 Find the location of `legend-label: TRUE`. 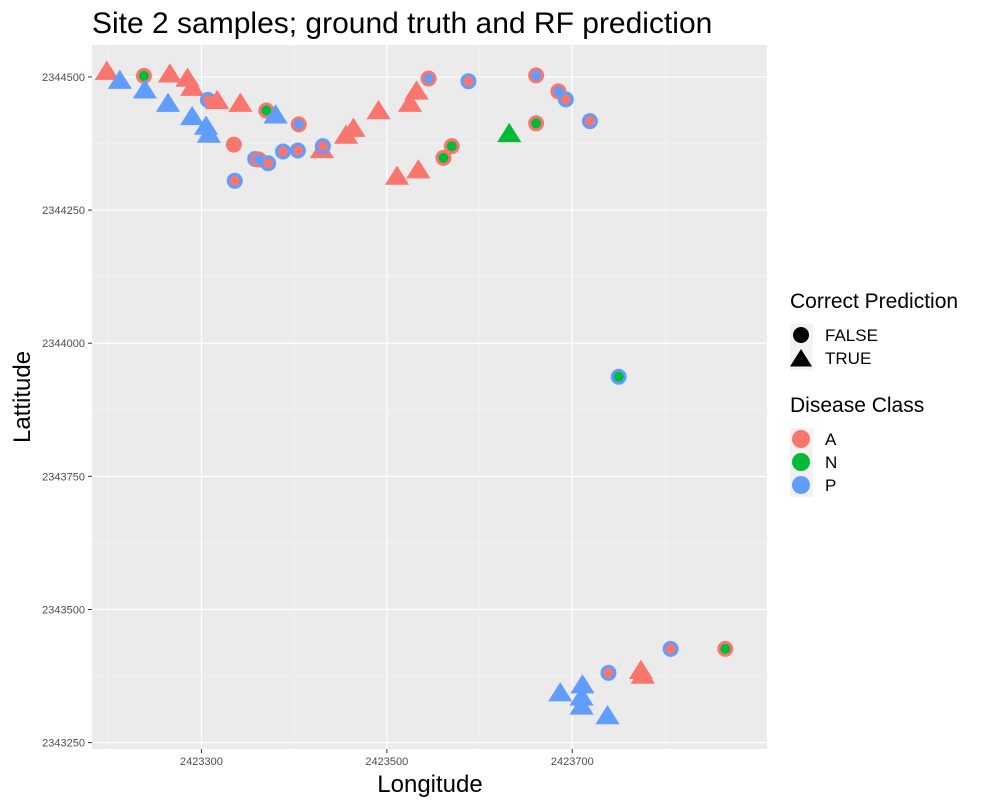

legend-label: TRUE is located at coordinates (848, 358).